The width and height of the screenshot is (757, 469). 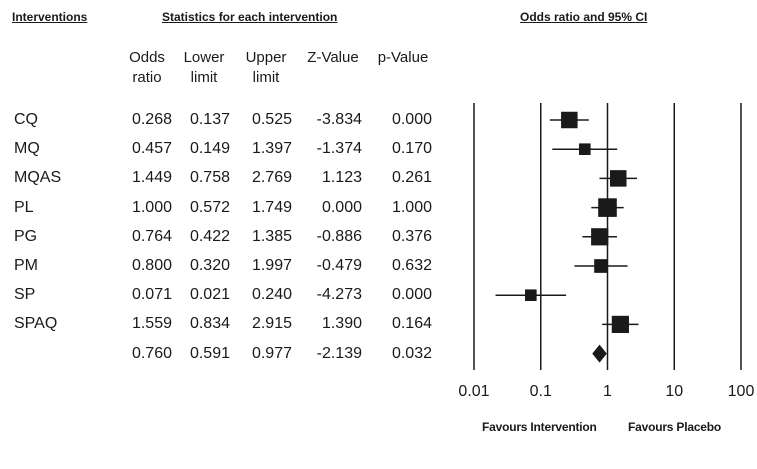 I want to click on x-tick-label: 1, so click(x=607, y=391).